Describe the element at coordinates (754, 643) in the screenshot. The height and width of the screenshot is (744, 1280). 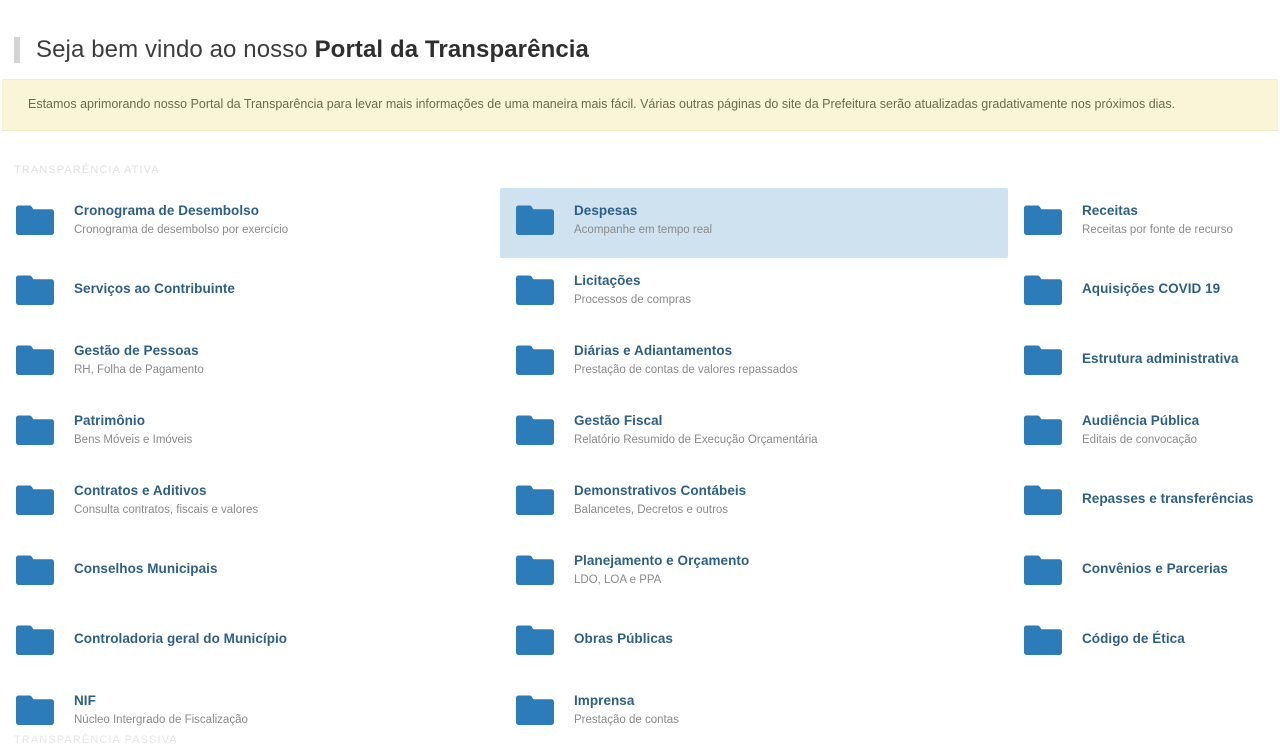
I see `transparency-link-item: Obras Públicas` at that location.